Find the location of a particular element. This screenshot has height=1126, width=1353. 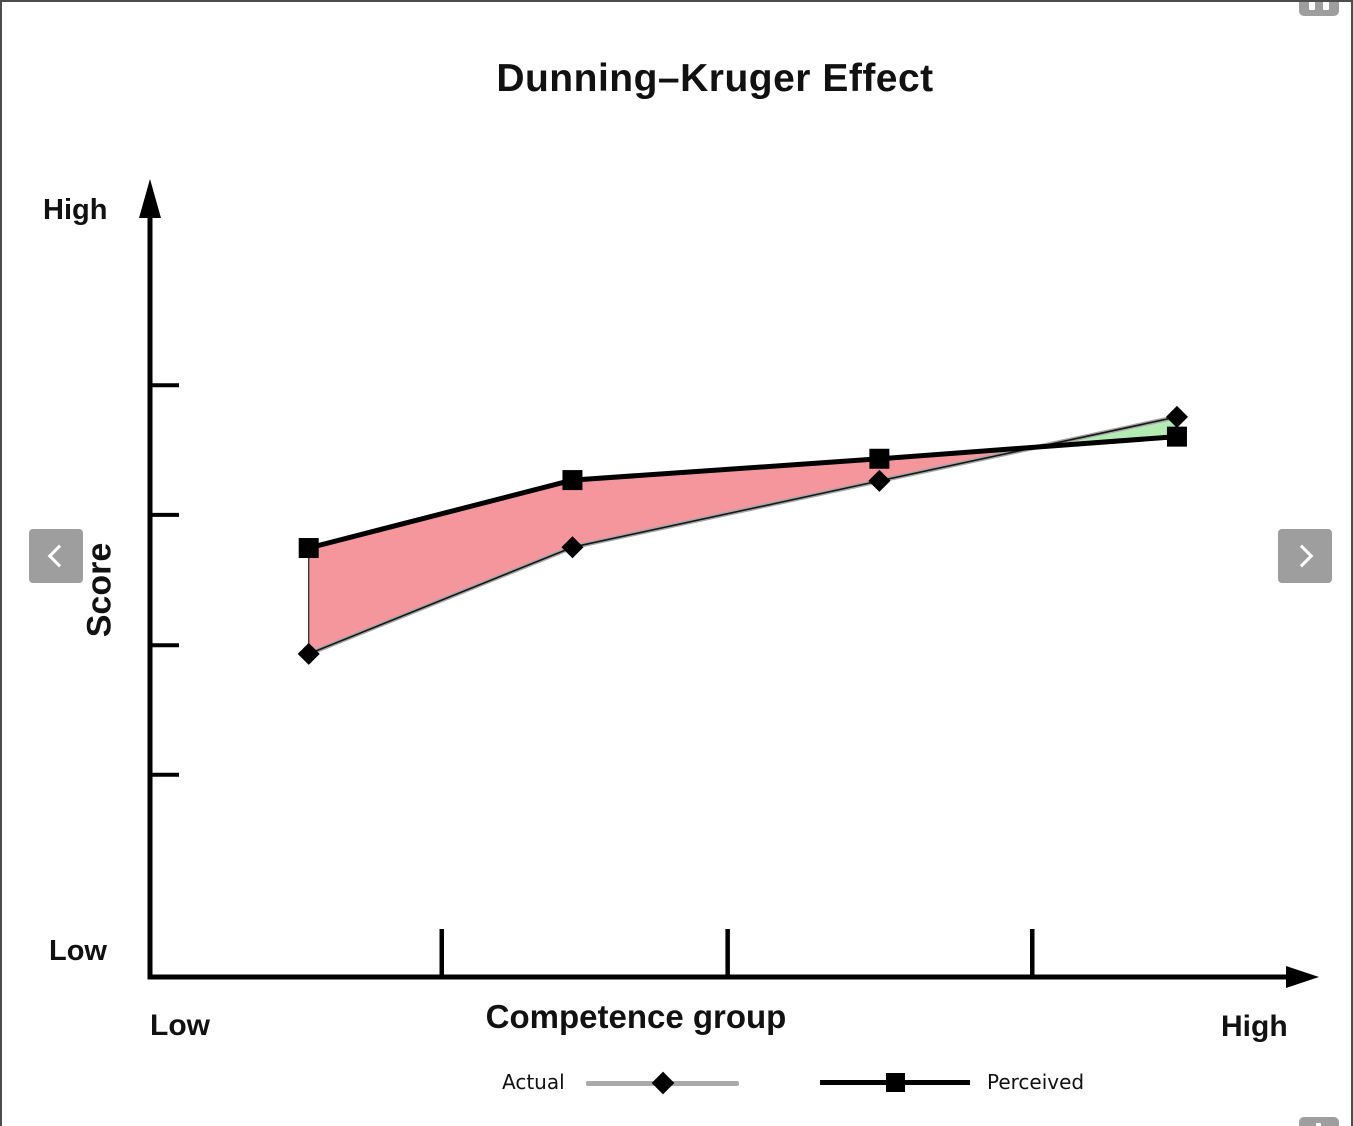

chevron-left-icon is located at coordinates (59, 556).